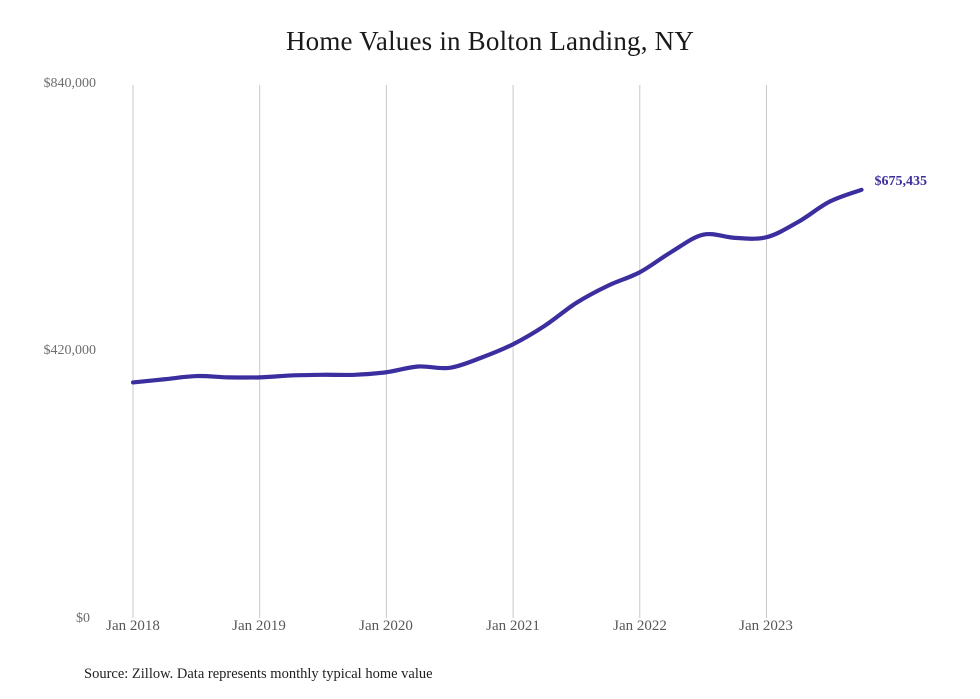 The width and height of the screenshot is (980, 699). Describe the element at coordinates (766, 626) in the screenshot. I see `x-axis-tick-label-jan-2023: Jan 2023` at that location.